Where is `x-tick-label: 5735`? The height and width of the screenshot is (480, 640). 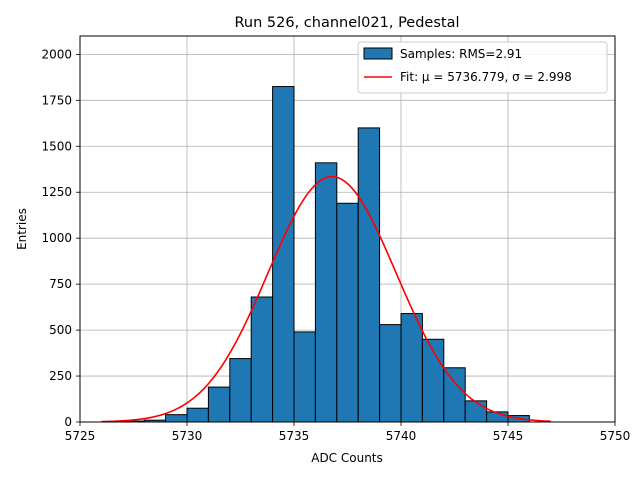
x-tick-label: 5735 is located at coordinates (294, 436).